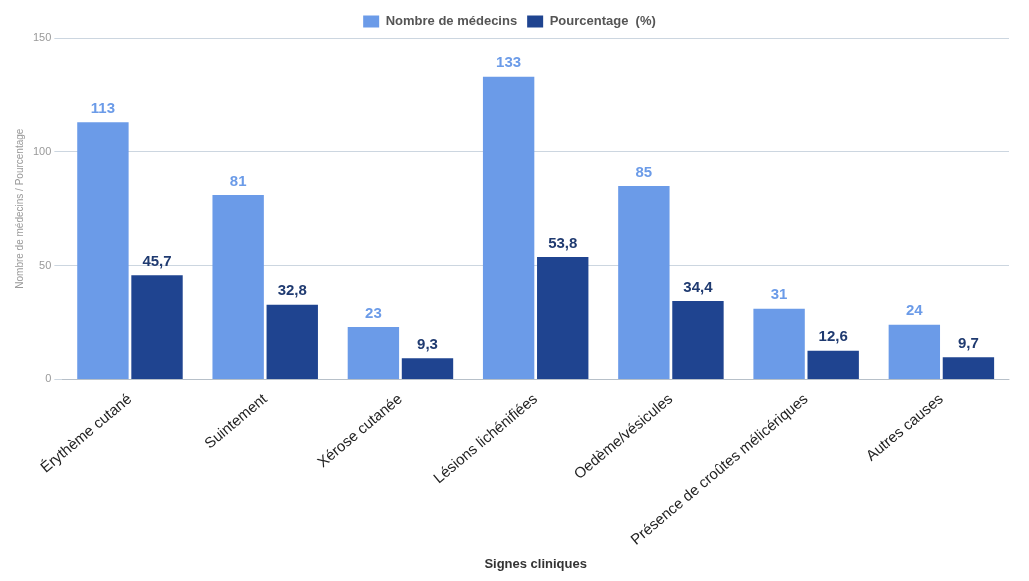 The width and height of the screenshot is (1029, 581). Describe the element at coordinates (42, 150) in the screenshot. I see `y-tick-label: 100` at that location.